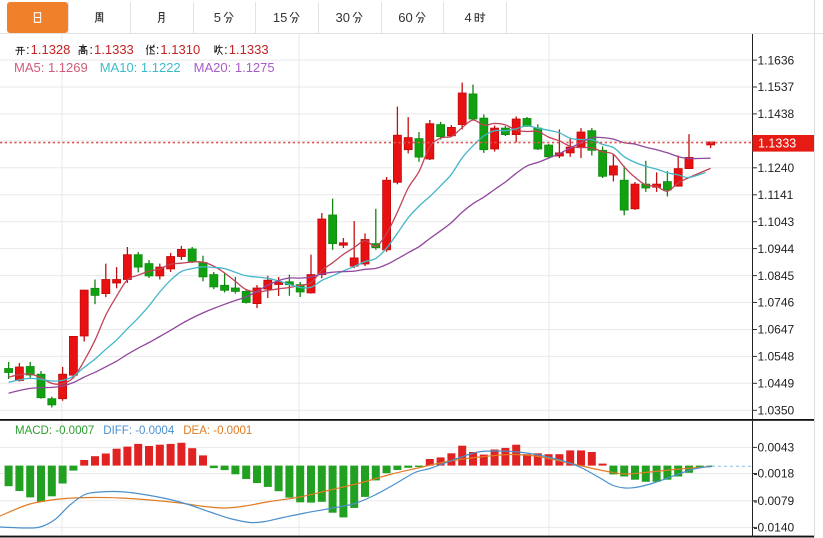 This screenshot has width=823, height=538. I want to click on svg-text: 1.1537, so click(776, 87).